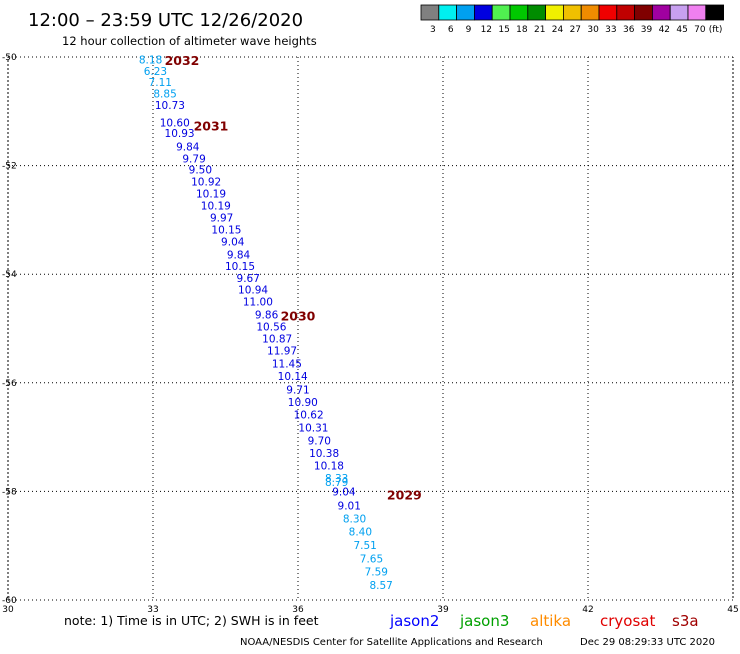  What do you see at coordinates (248, 279) in the screenshot?
I see `wave-height-label: 9.67` at bounding box center [248, 279].